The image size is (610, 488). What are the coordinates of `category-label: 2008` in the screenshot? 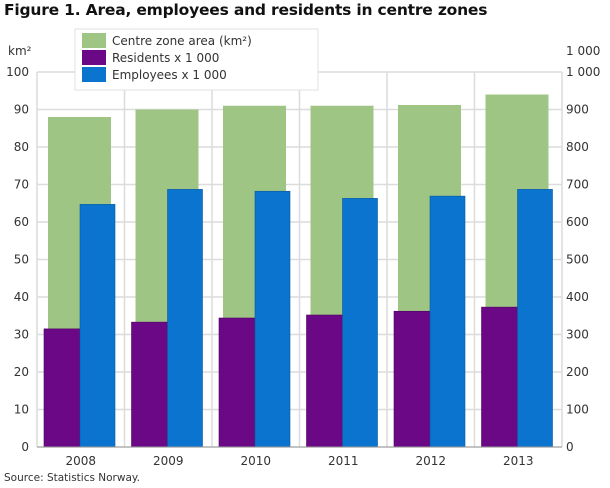 It's located at (80, 461).